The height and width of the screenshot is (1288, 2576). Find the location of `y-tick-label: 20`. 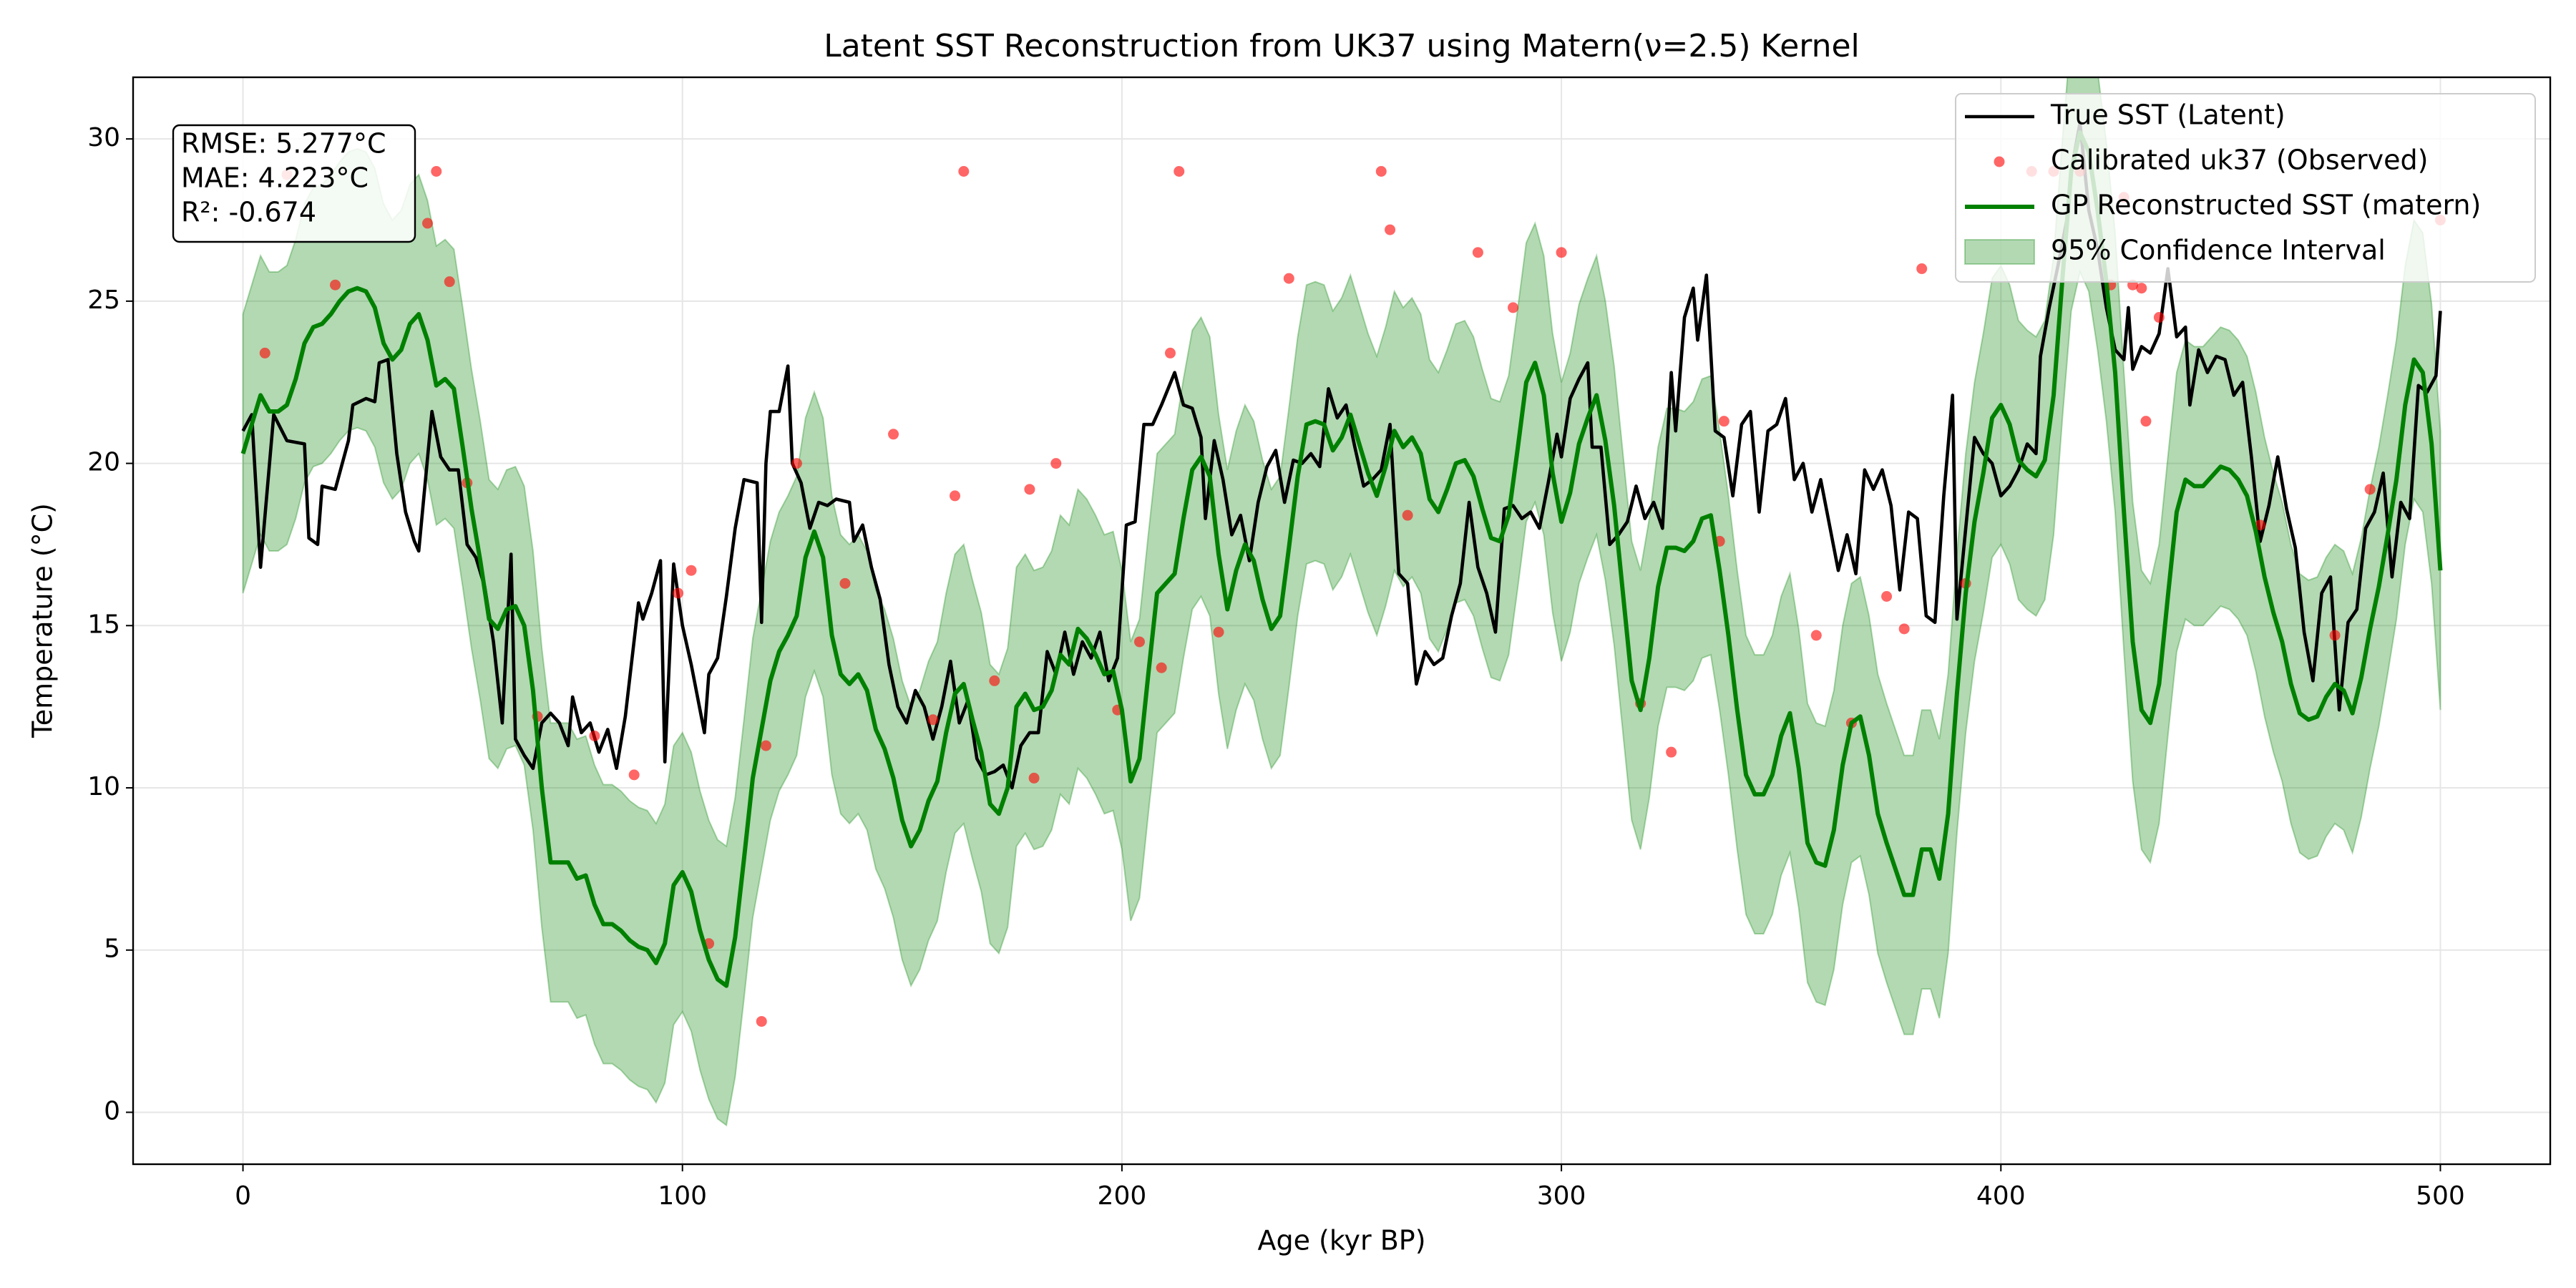

y-tick-label: 20 is located at coordinates (103, 462).